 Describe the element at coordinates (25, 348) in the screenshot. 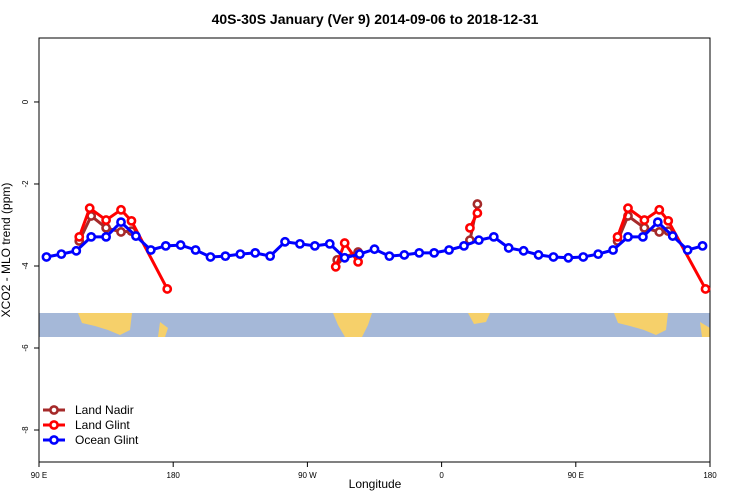

I see `y-tick-label: -6` at that location.